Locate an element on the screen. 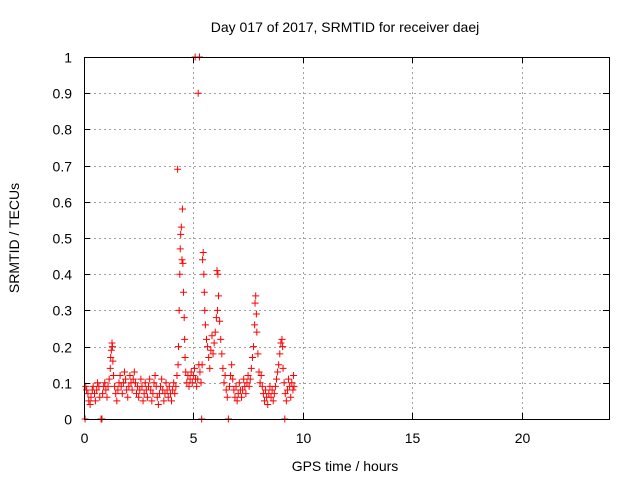 The width and height of the screenshot is (640, 480). x-tick-label: 5 is located at coordinates (194, 438).